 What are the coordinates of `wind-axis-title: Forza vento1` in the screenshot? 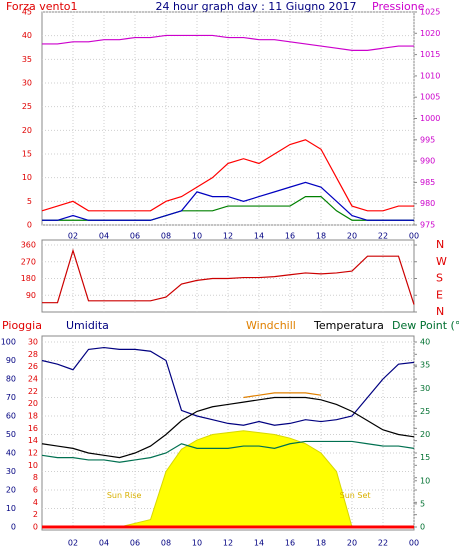 It's located at (42, 6).